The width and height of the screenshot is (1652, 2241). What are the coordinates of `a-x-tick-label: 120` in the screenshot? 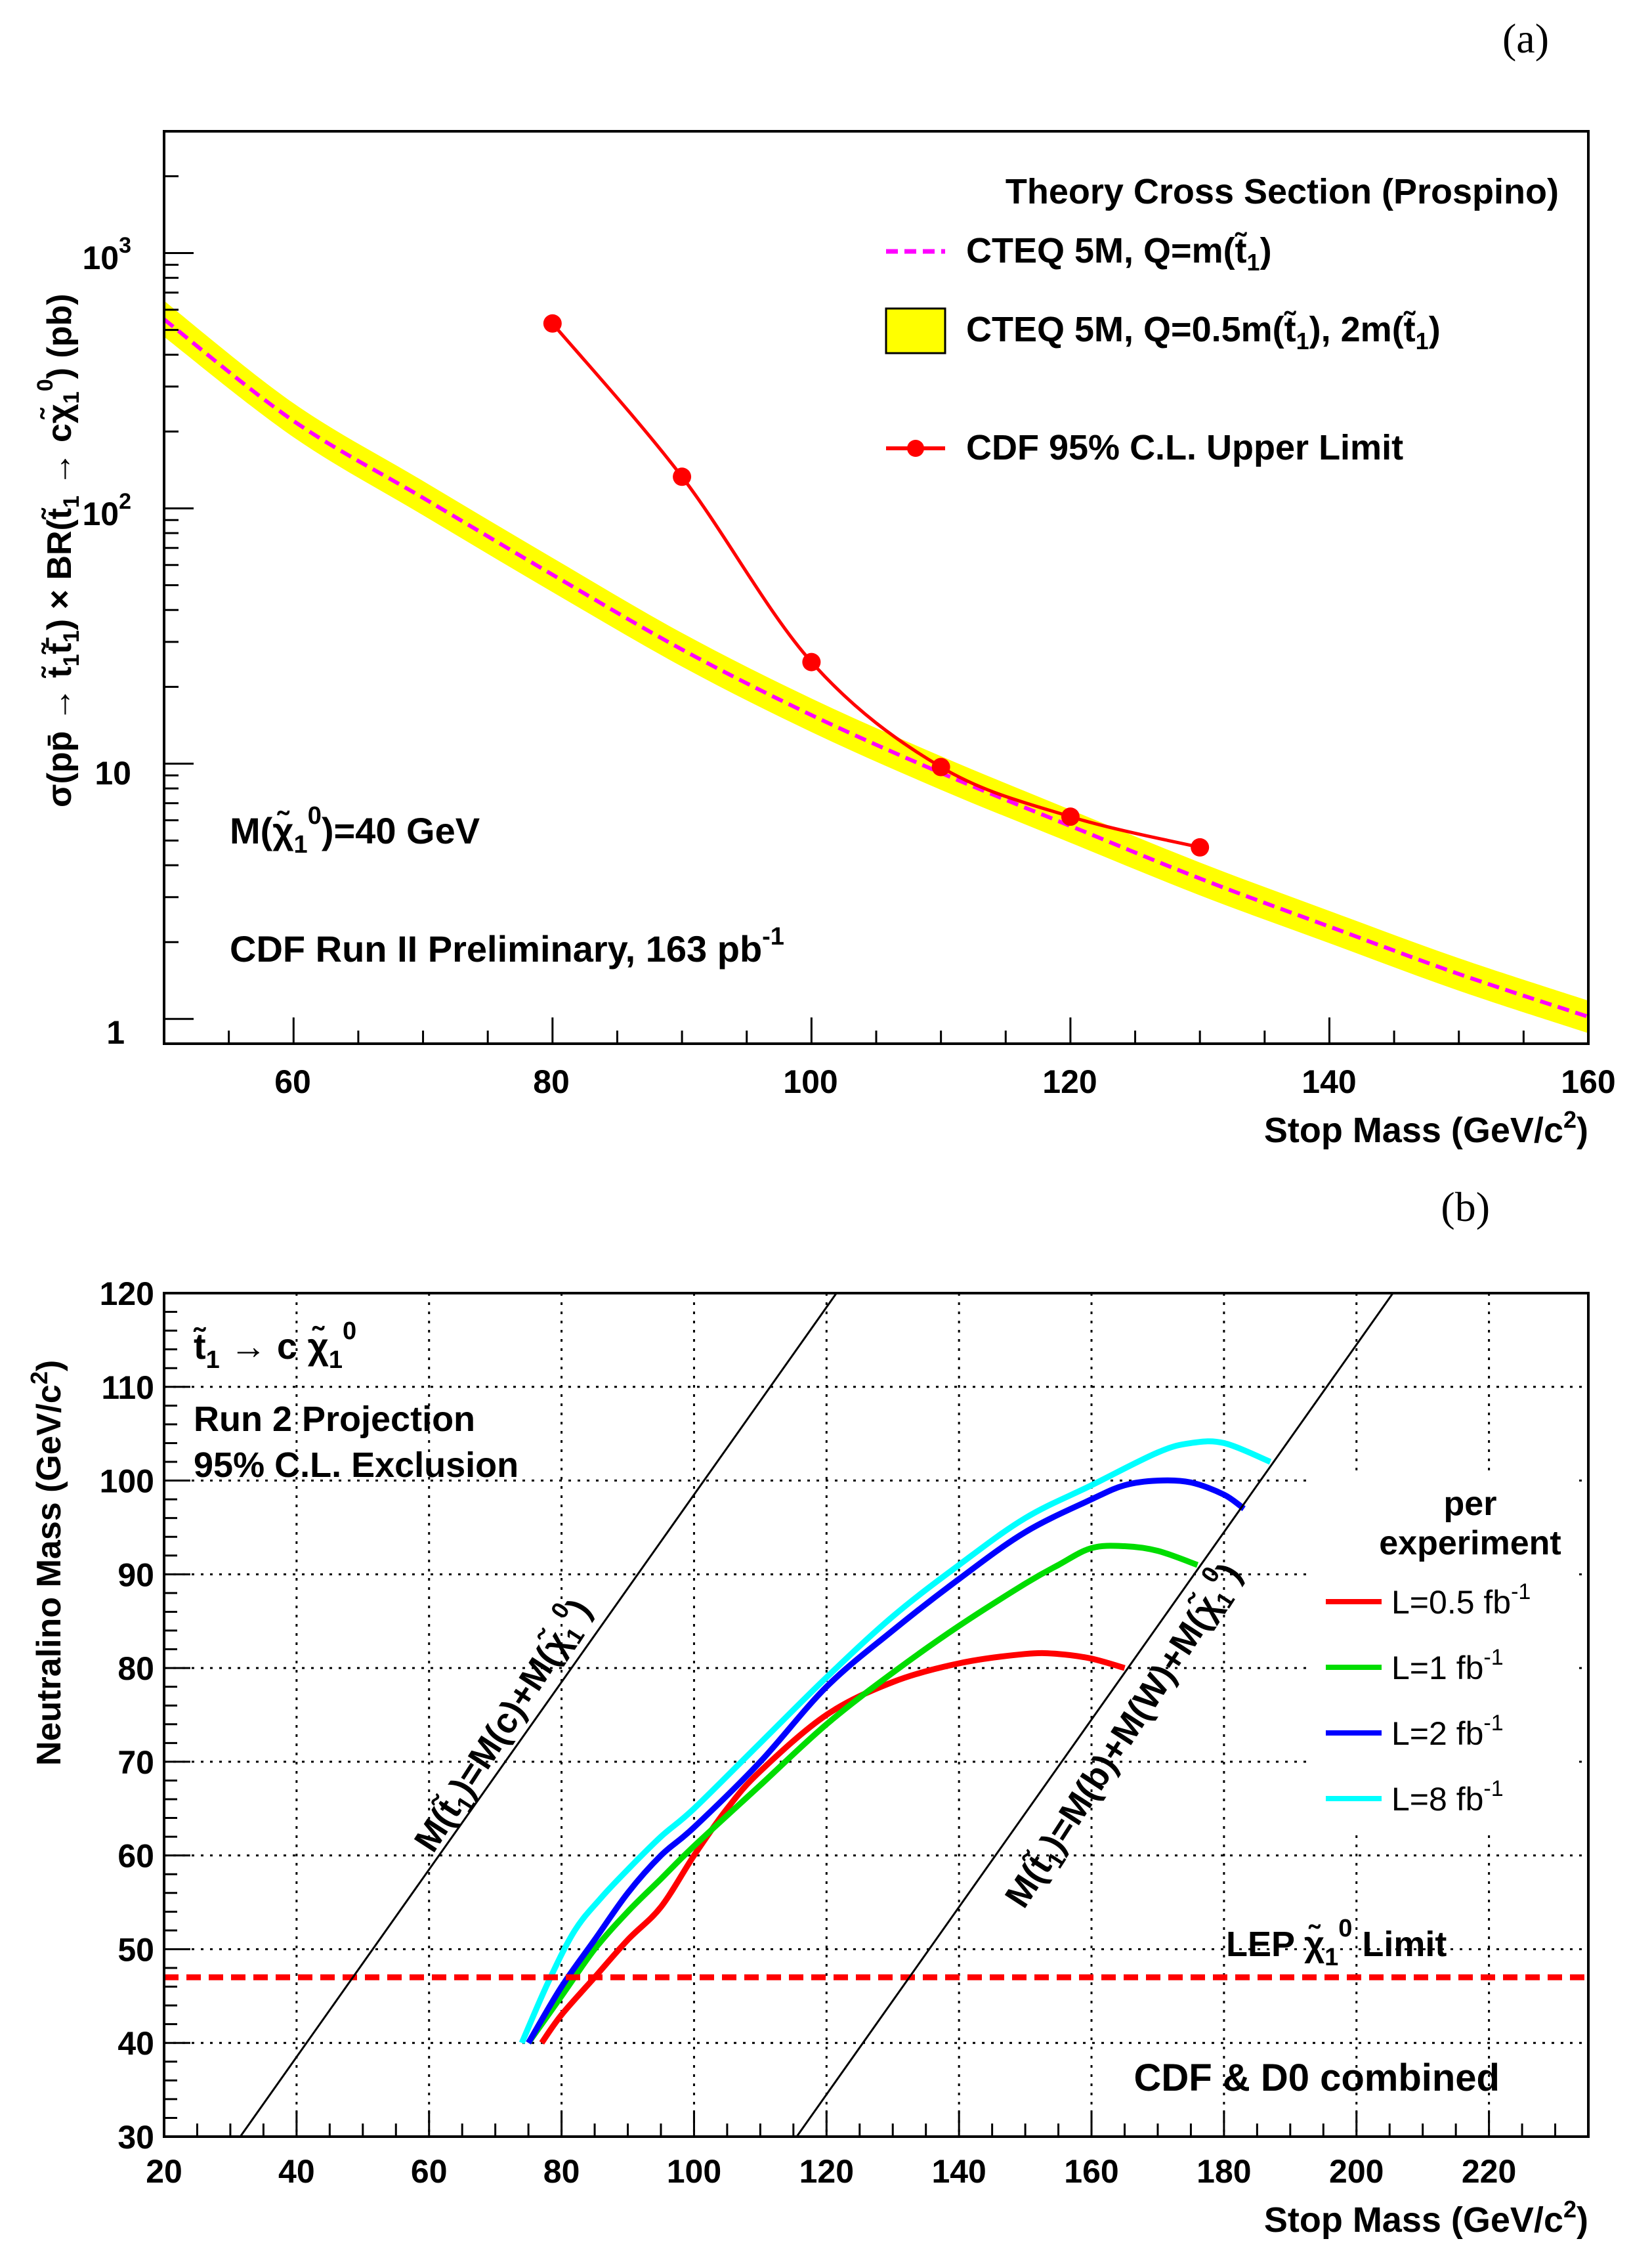 It's located at (1069, 1081).